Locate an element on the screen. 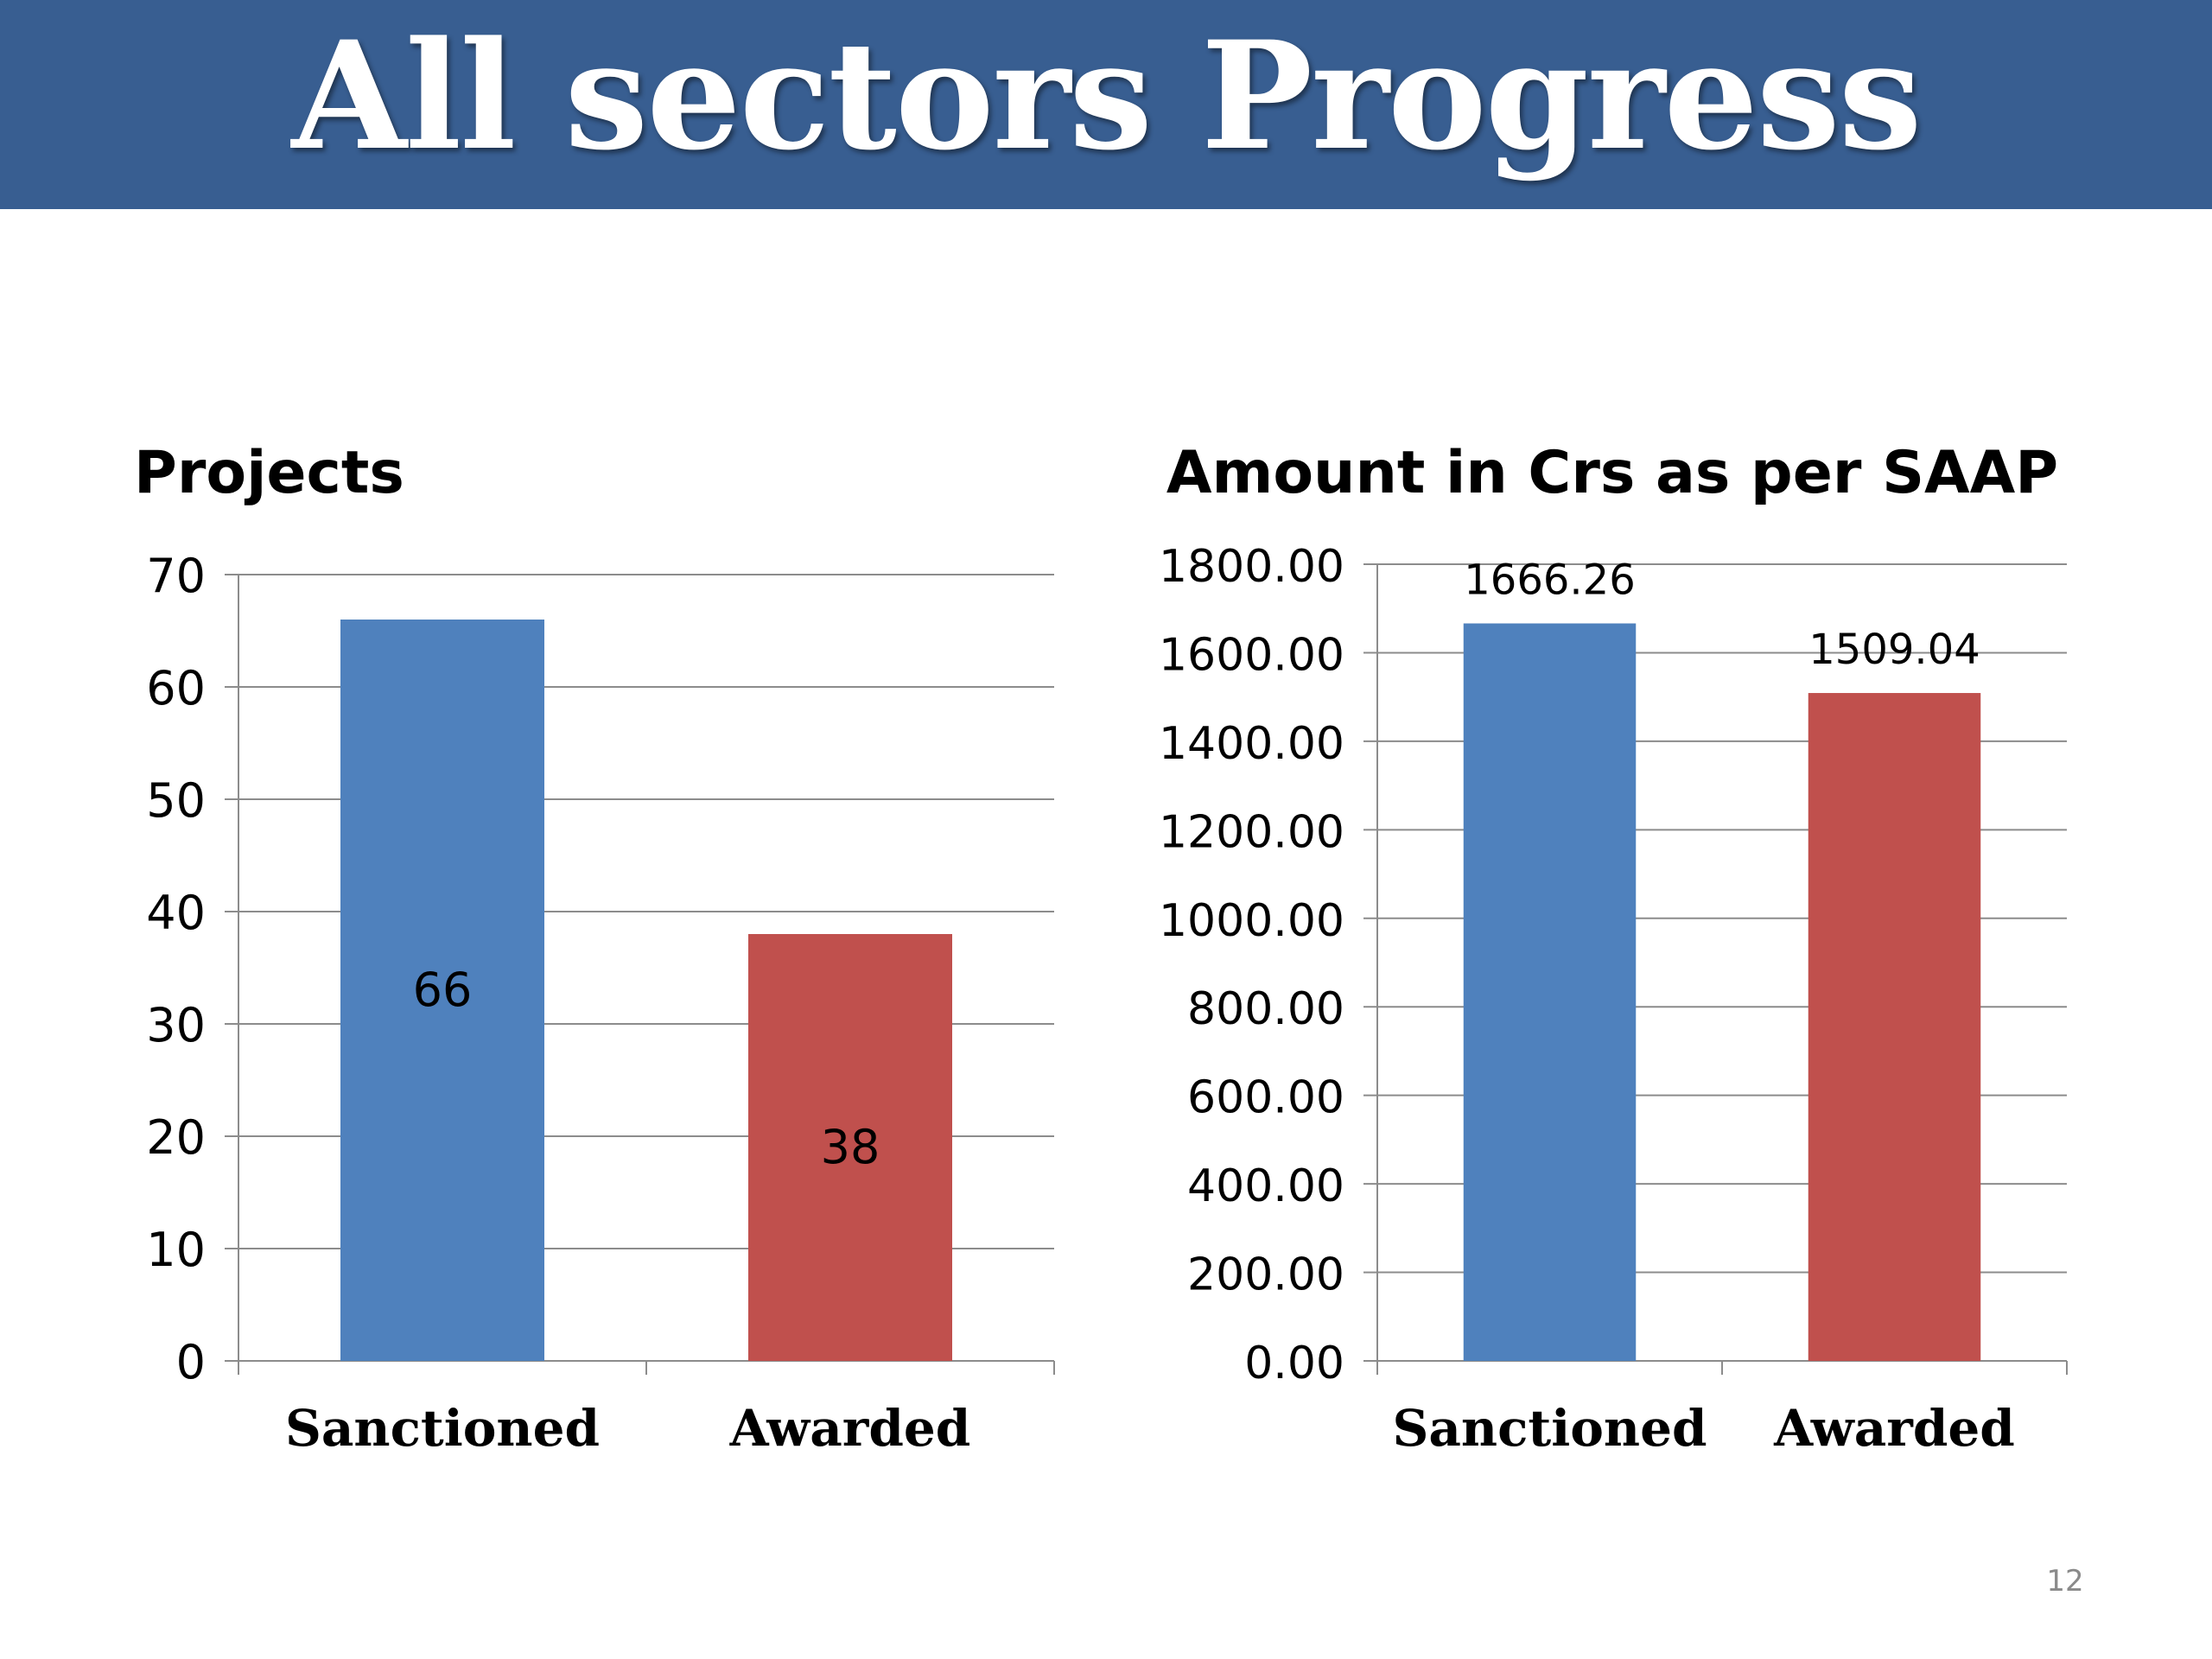 The width and height of the screenshot is (2212, 1659). y-tick-label: 400.00 is located at coordinates (1265, 1186).